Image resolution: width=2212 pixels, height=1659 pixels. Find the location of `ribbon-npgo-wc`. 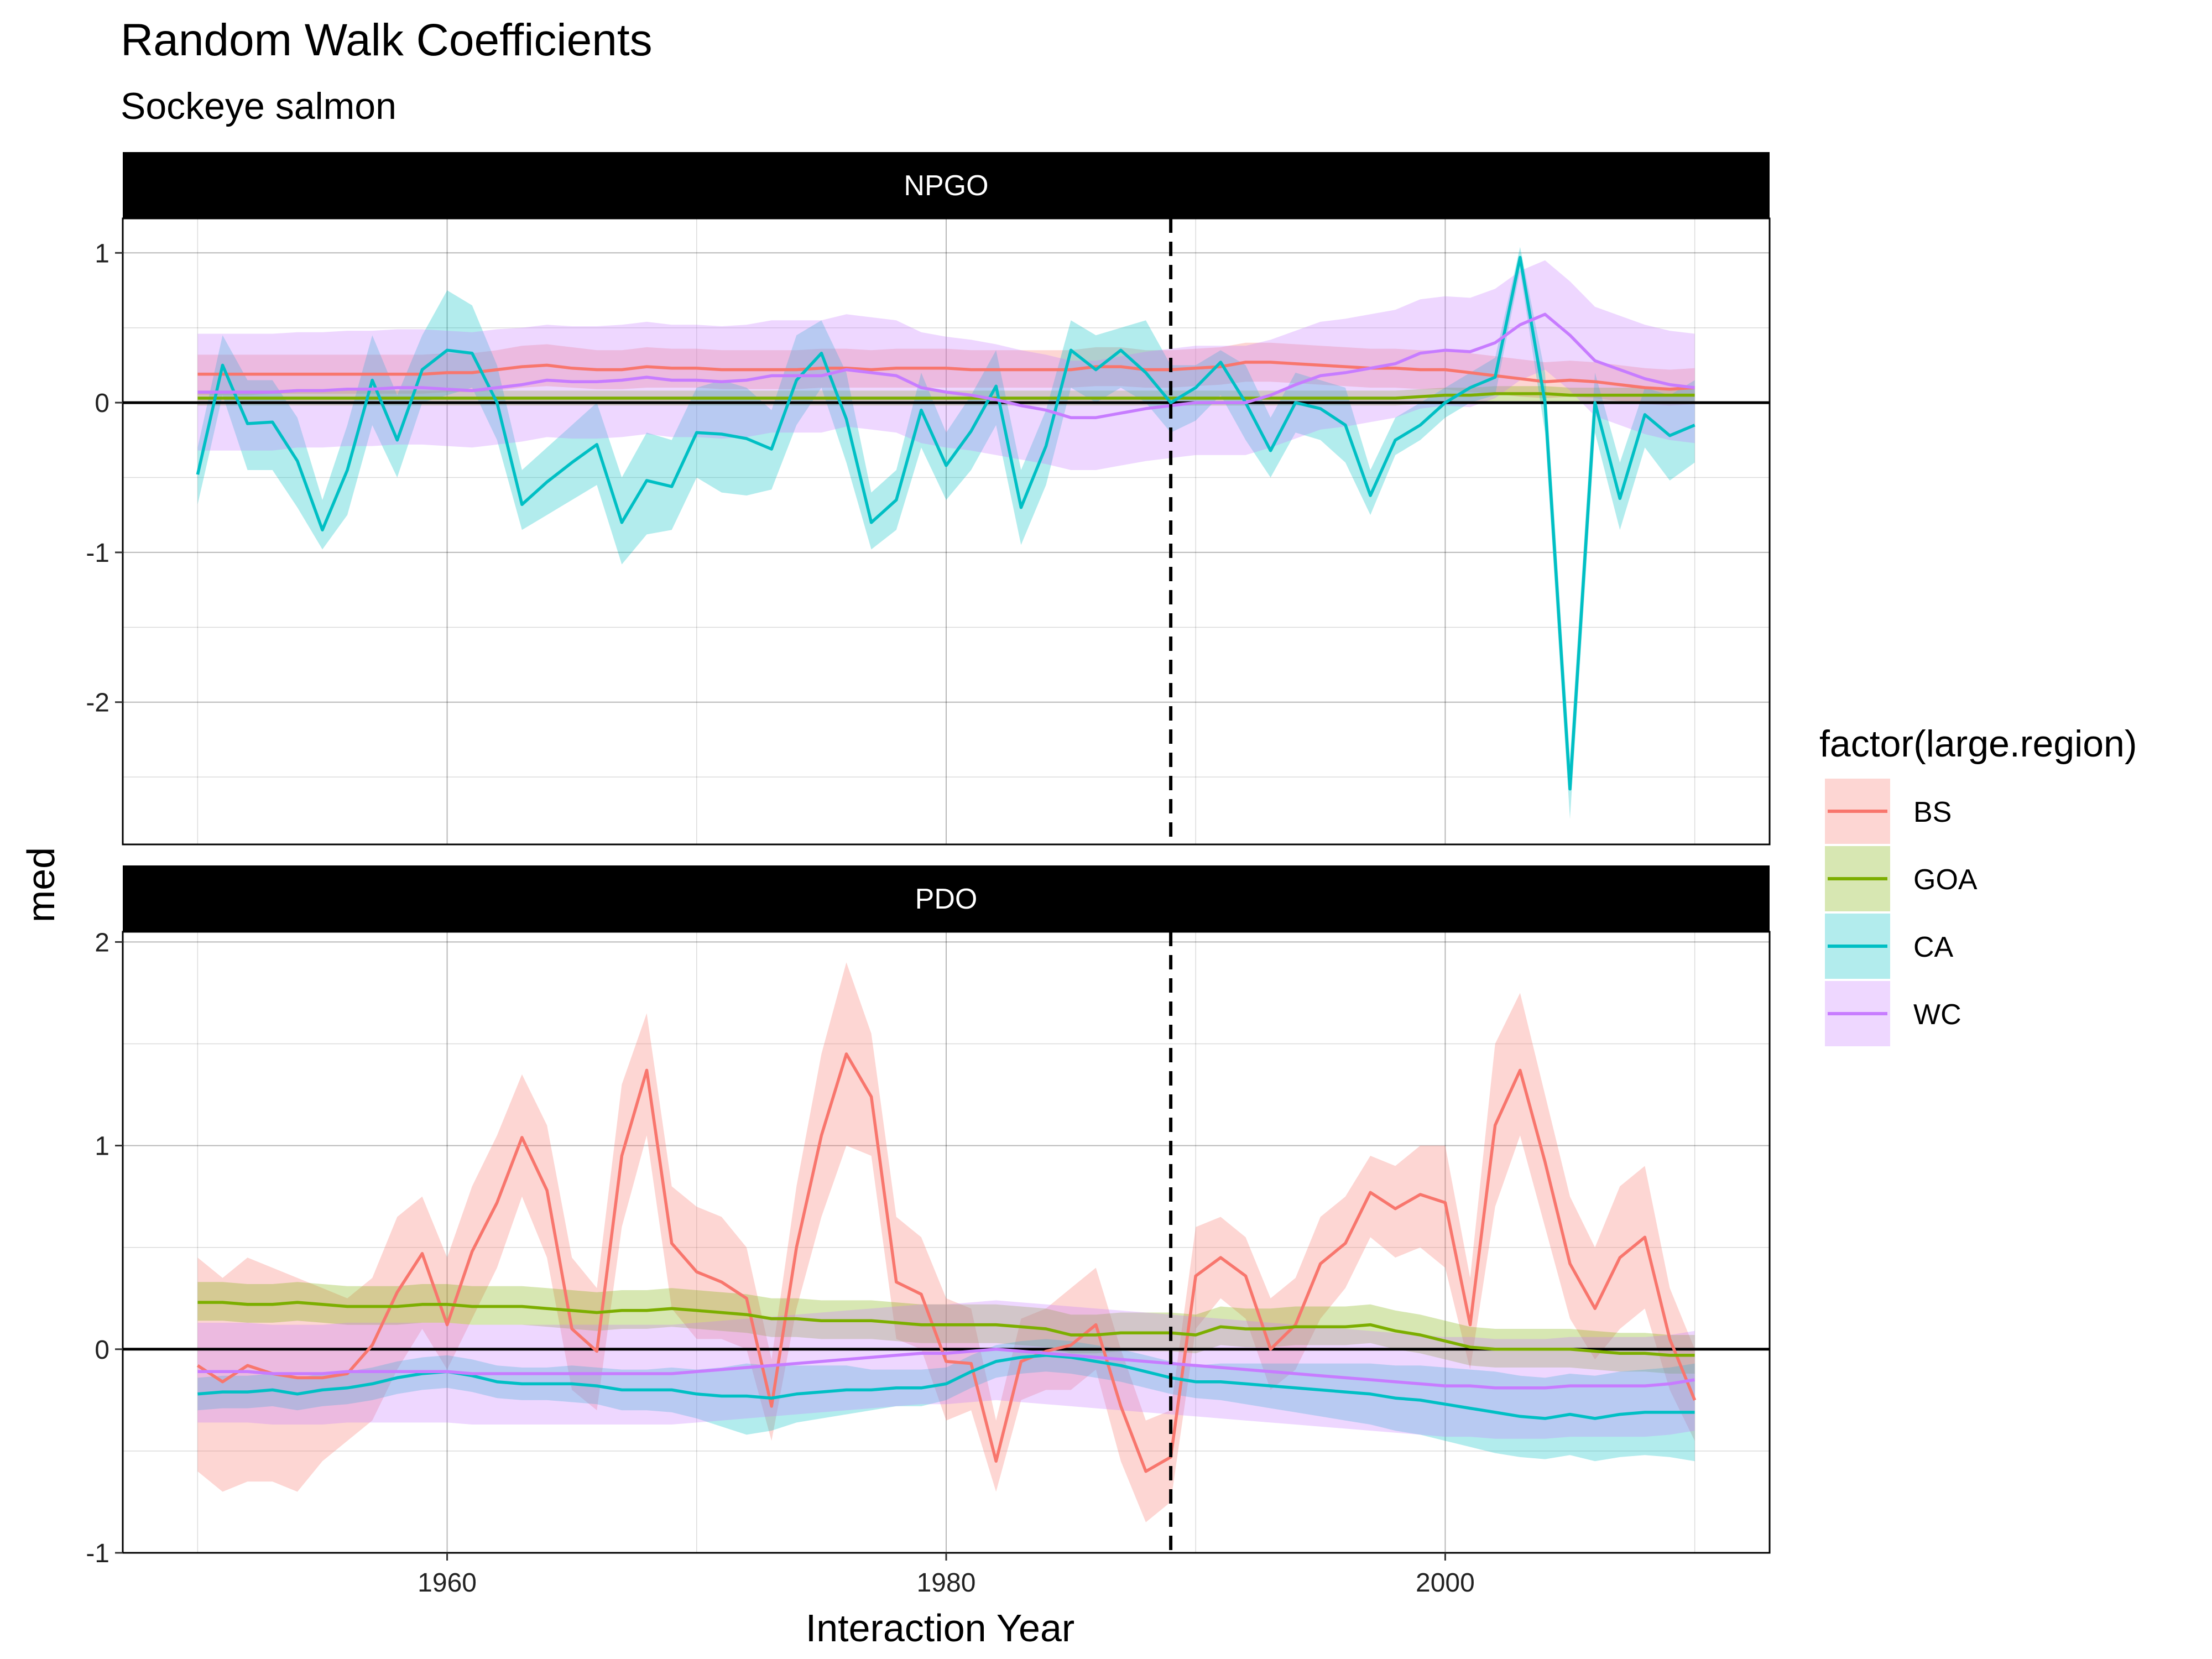

ribbon-npgo-wc is located at coordinates (946, 365).